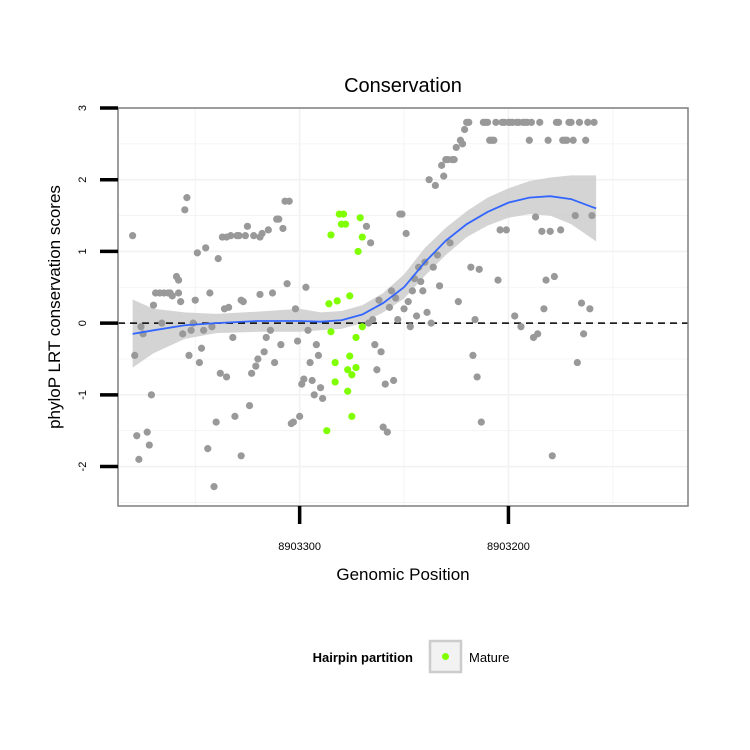  What do you see at coordinates (83, 395) in the screenshot?
I see `y-tick-label: -1` at bounding box center [83, 395].